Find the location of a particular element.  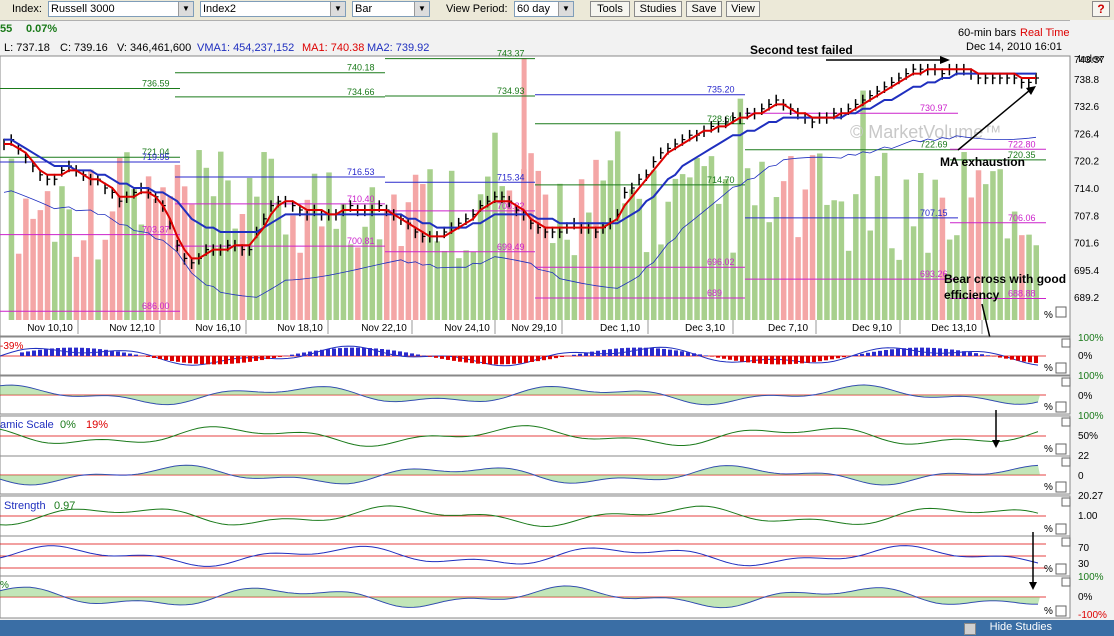

hide-studies-button: Hide Studies is located at coordinates (1020, 627).